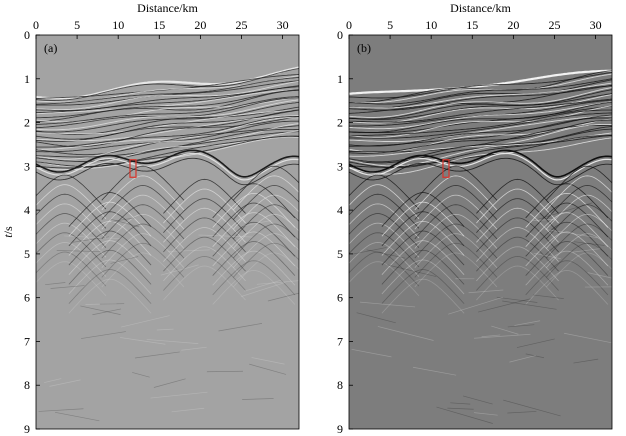  I want to click on panel-label: (a), so click(50, 48).